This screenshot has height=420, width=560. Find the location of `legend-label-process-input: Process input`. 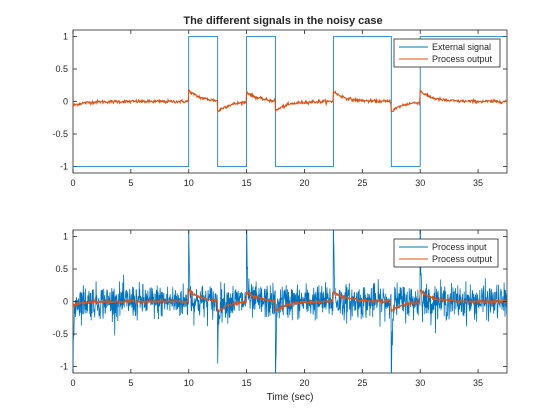

legend-label-process-input: Process input is located at coordinates (459, 247).